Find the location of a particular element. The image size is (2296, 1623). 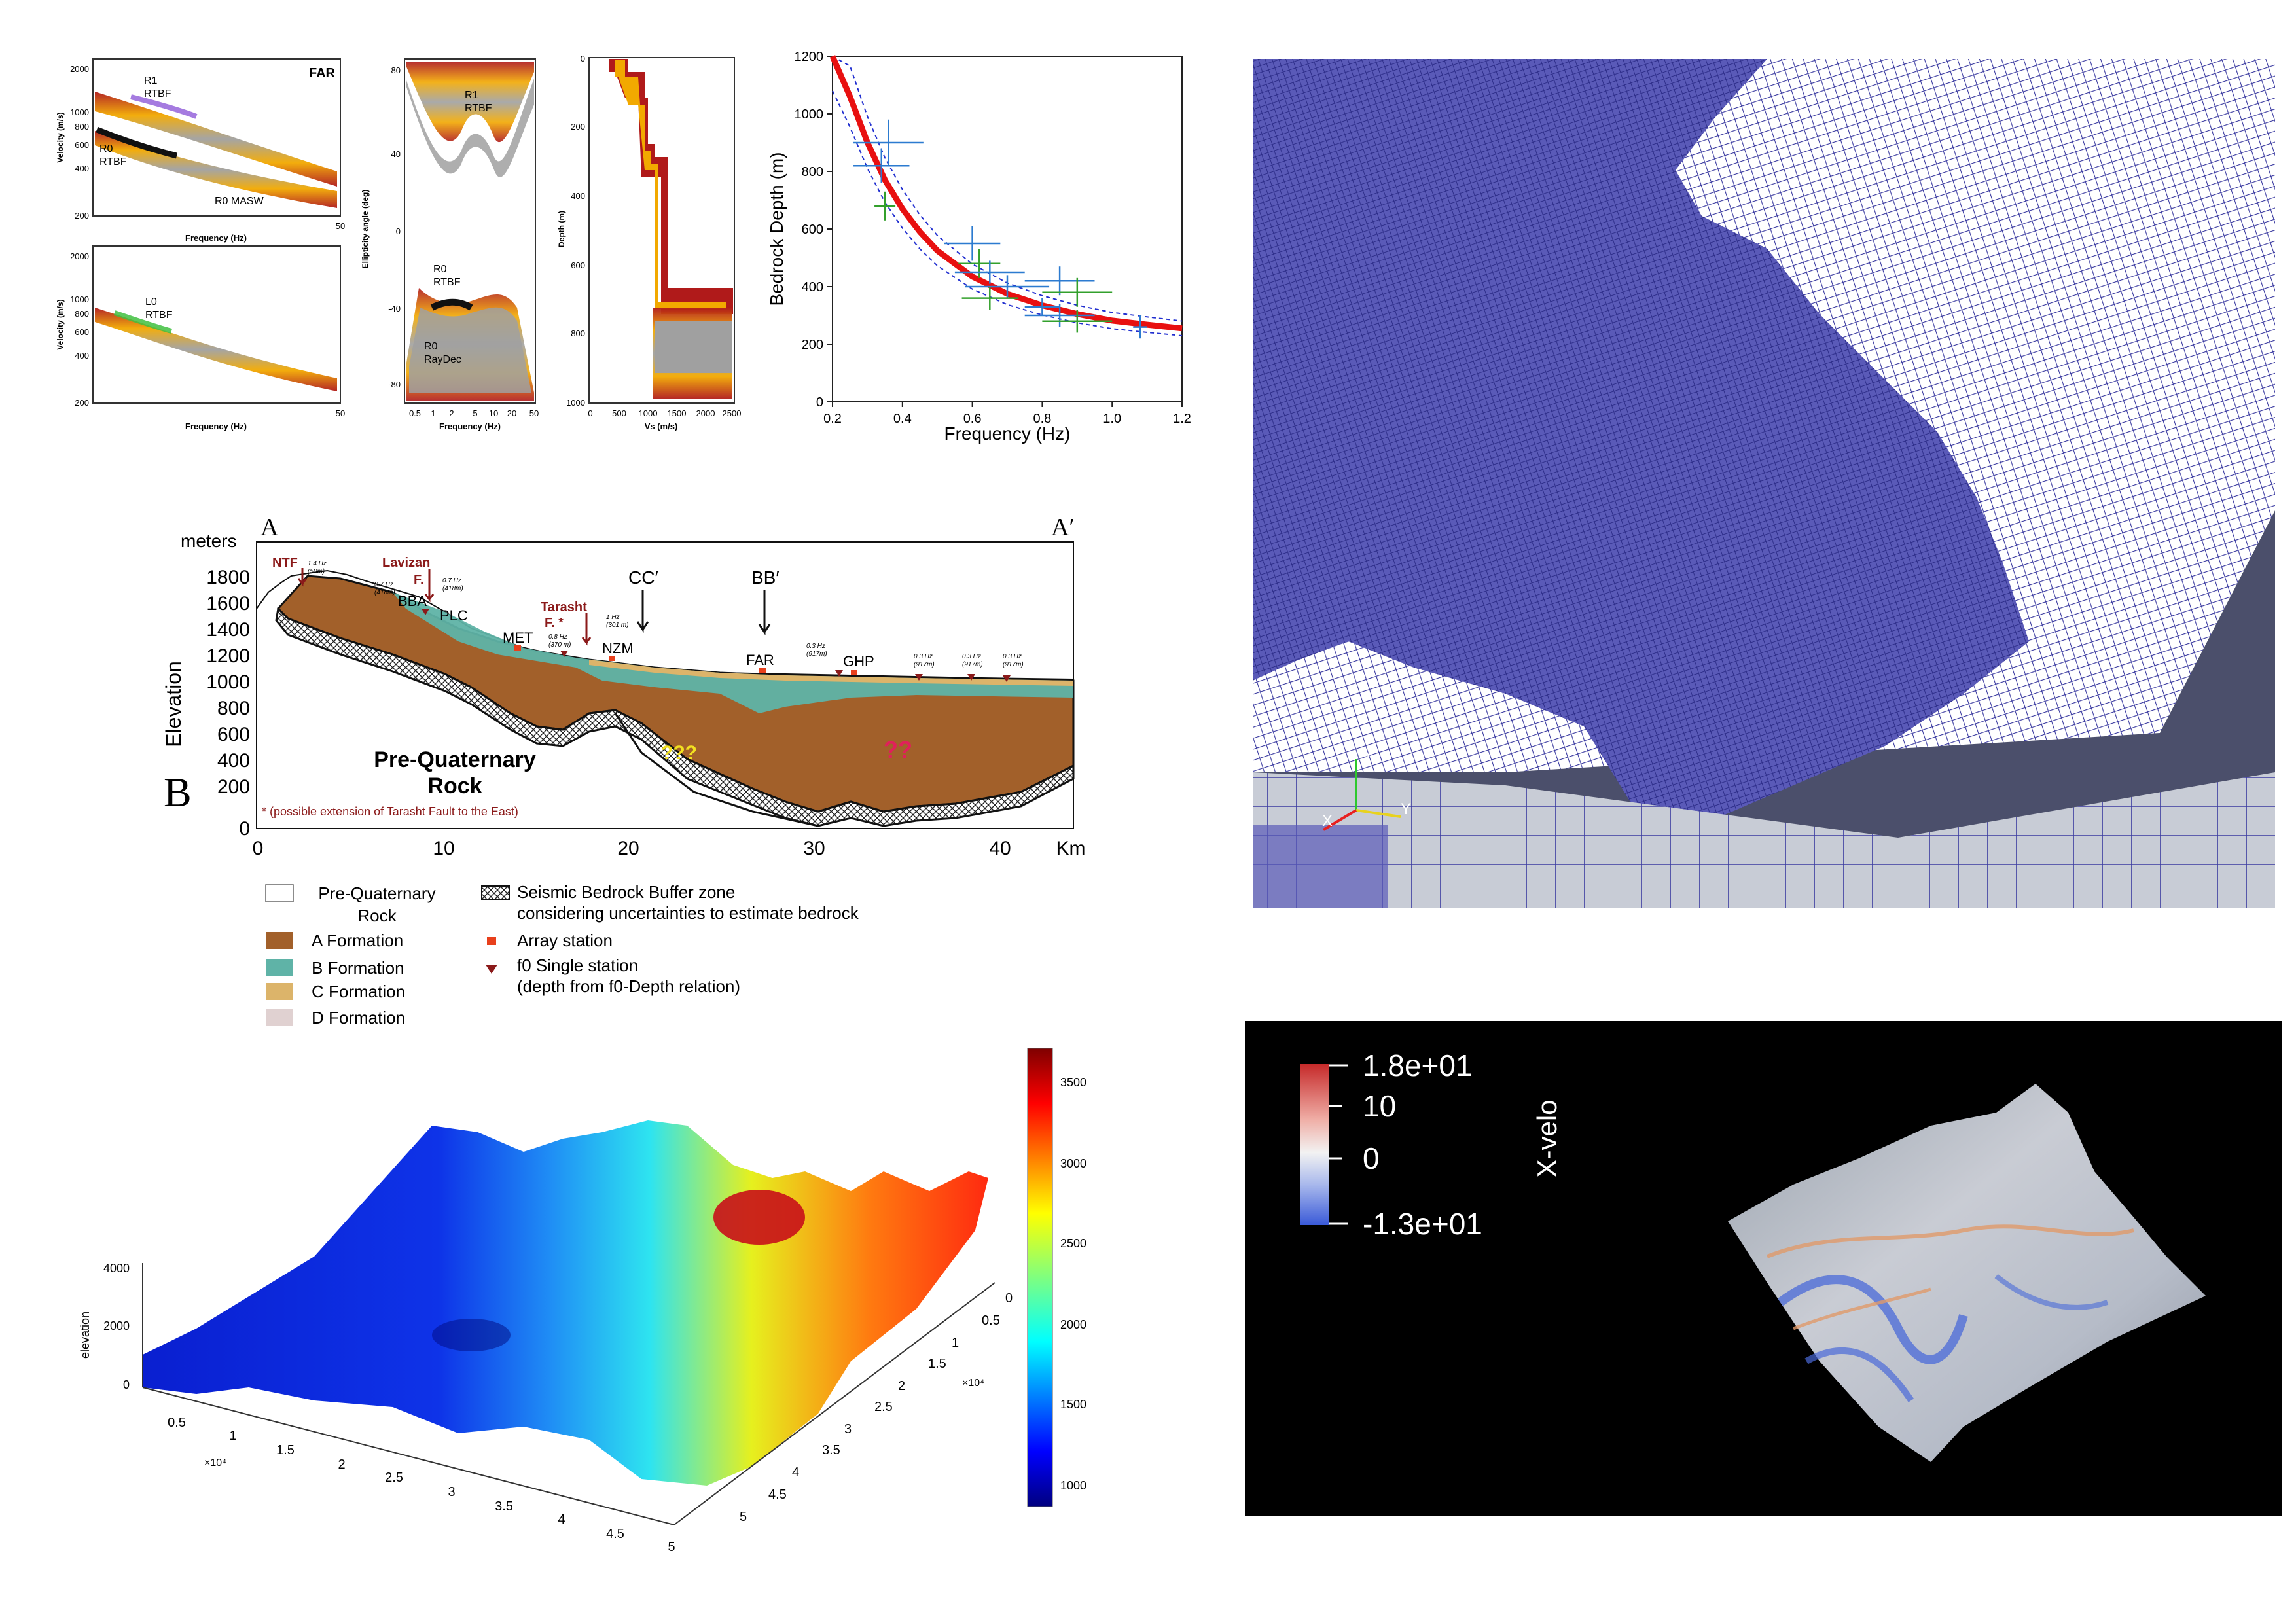

ellipticity-xtick: 2 is located at coordinates (451, 413).